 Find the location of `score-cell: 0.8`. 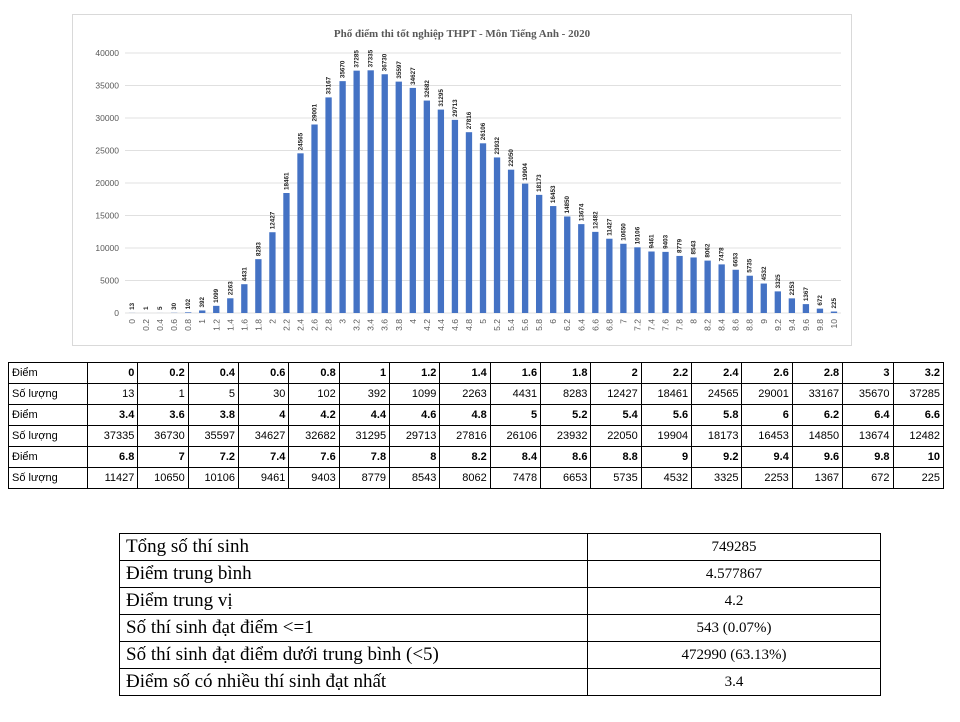

score-cell: 0.8 is located at coordinates (314, 373).